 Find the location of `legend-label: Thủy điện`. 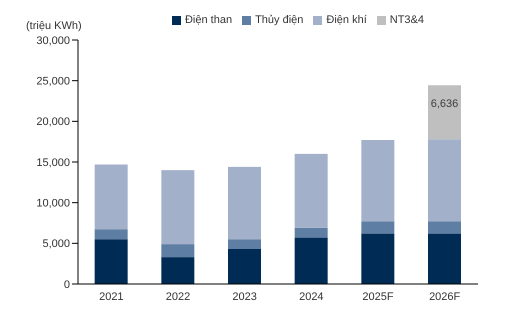

legend-label: Thủy điện is located at coordinates (279, 20).